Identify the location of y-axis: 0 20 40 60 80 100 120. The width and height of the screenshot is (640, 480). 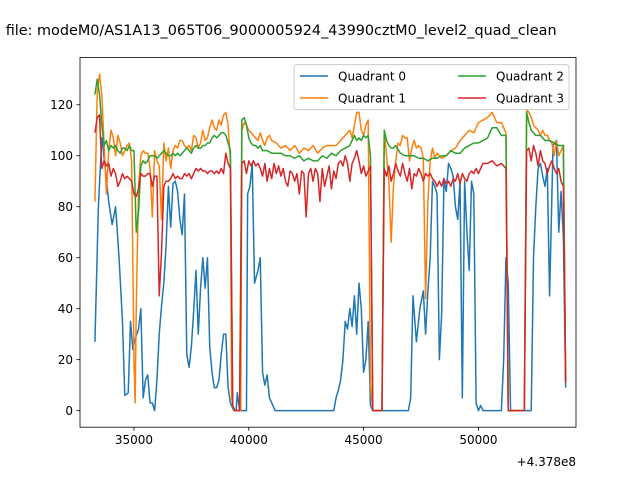
(65, 258).